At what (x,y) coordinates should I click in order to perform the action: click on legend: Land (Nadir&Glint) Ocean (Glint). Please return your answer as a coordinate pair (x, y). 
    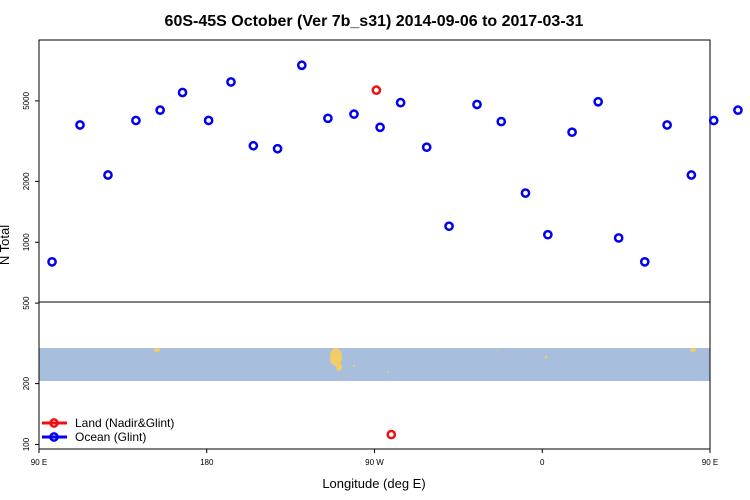
    Looking at the image, I should click on (108, 430).